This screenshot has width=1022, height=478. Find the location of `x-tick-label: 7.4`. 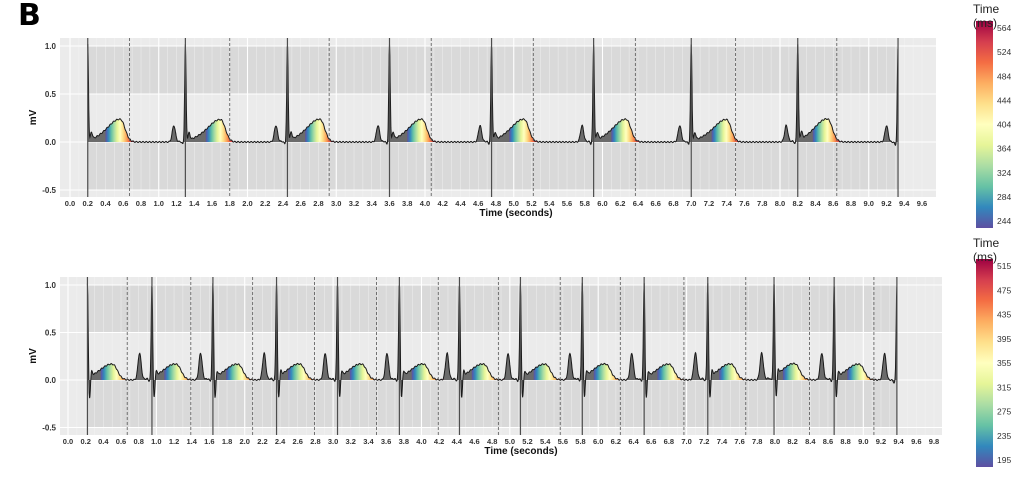

x-tick-label: 7.4 is located at coordinates (722, 441).